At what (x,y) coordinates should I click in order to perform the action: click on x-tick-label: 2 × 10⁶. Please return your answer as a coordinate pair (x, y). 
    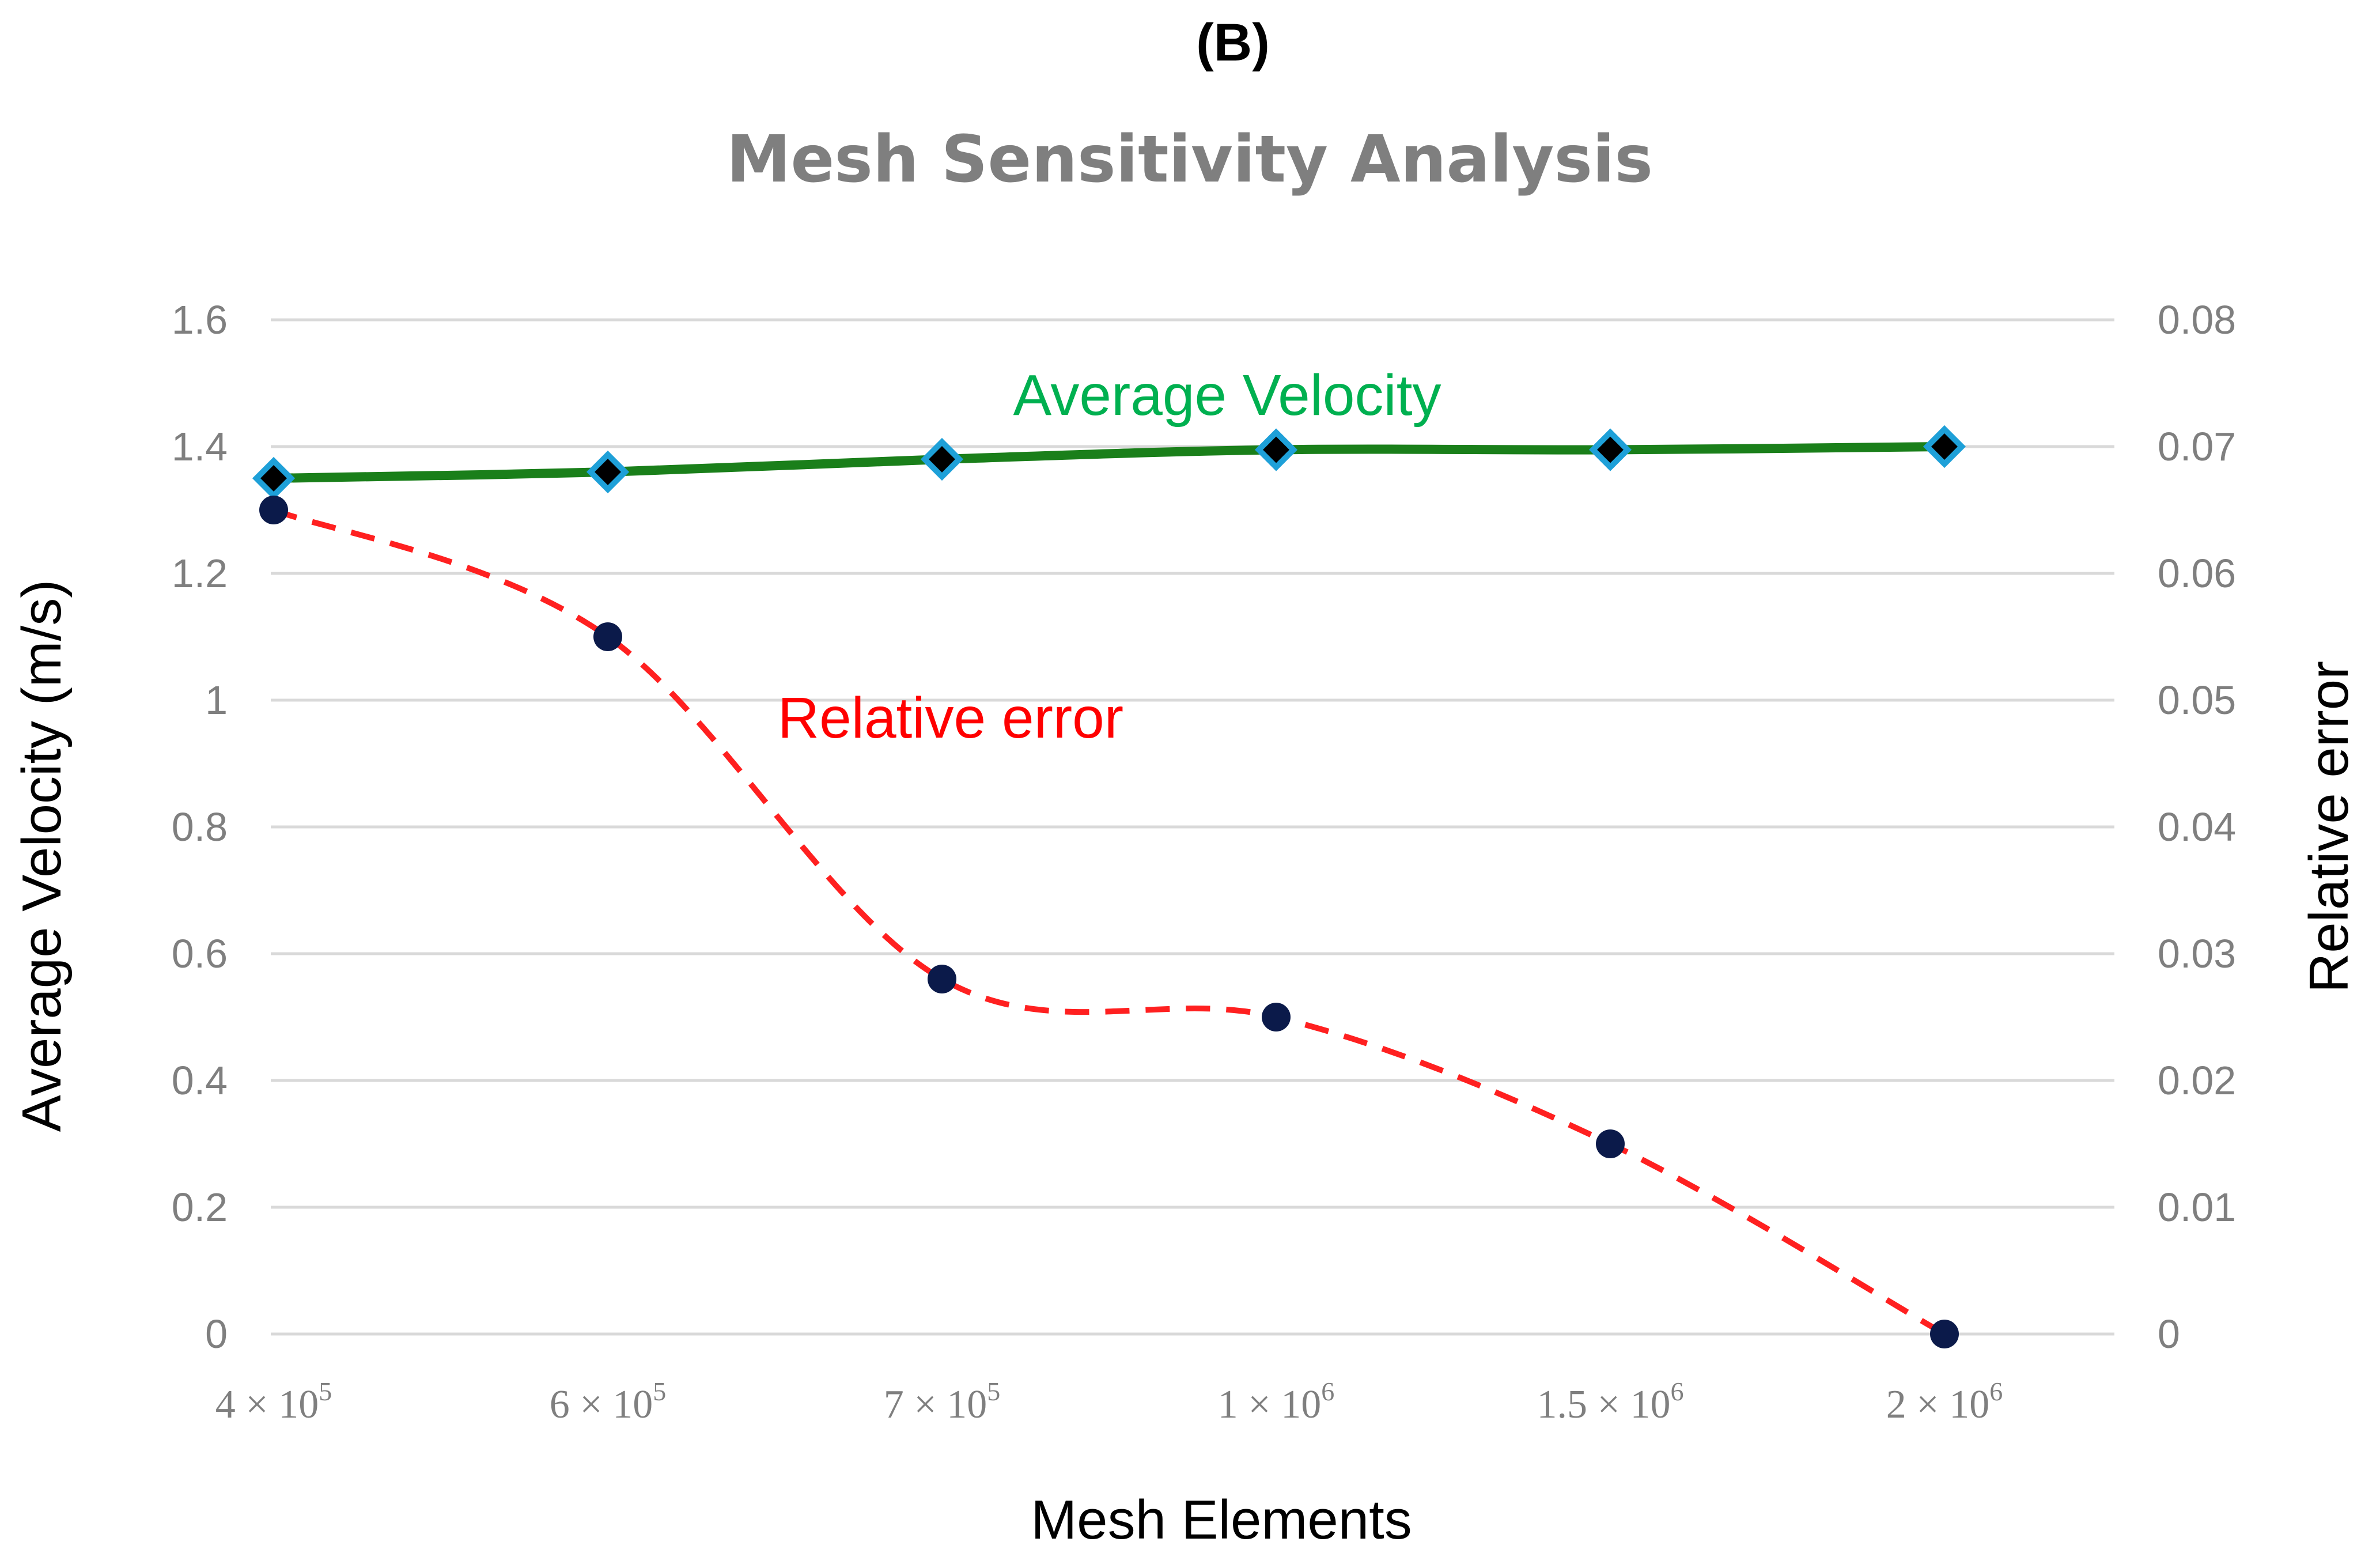
    Looking at the image, I should click on (1945, 1402).